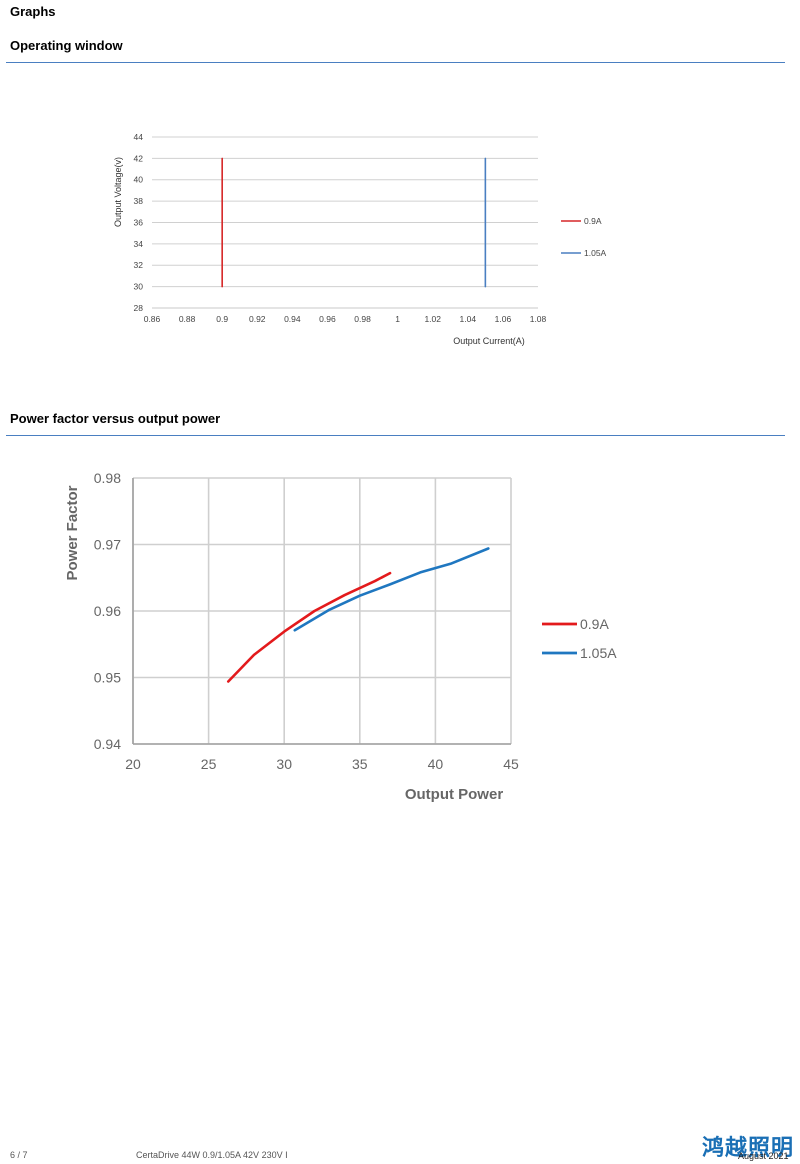 Image resolution: width=800 pixels, height=1164 pixels. Describe the element at coordinates (19, 1155) in the screenshot. I see `page-number: 6 / 7` at that location.